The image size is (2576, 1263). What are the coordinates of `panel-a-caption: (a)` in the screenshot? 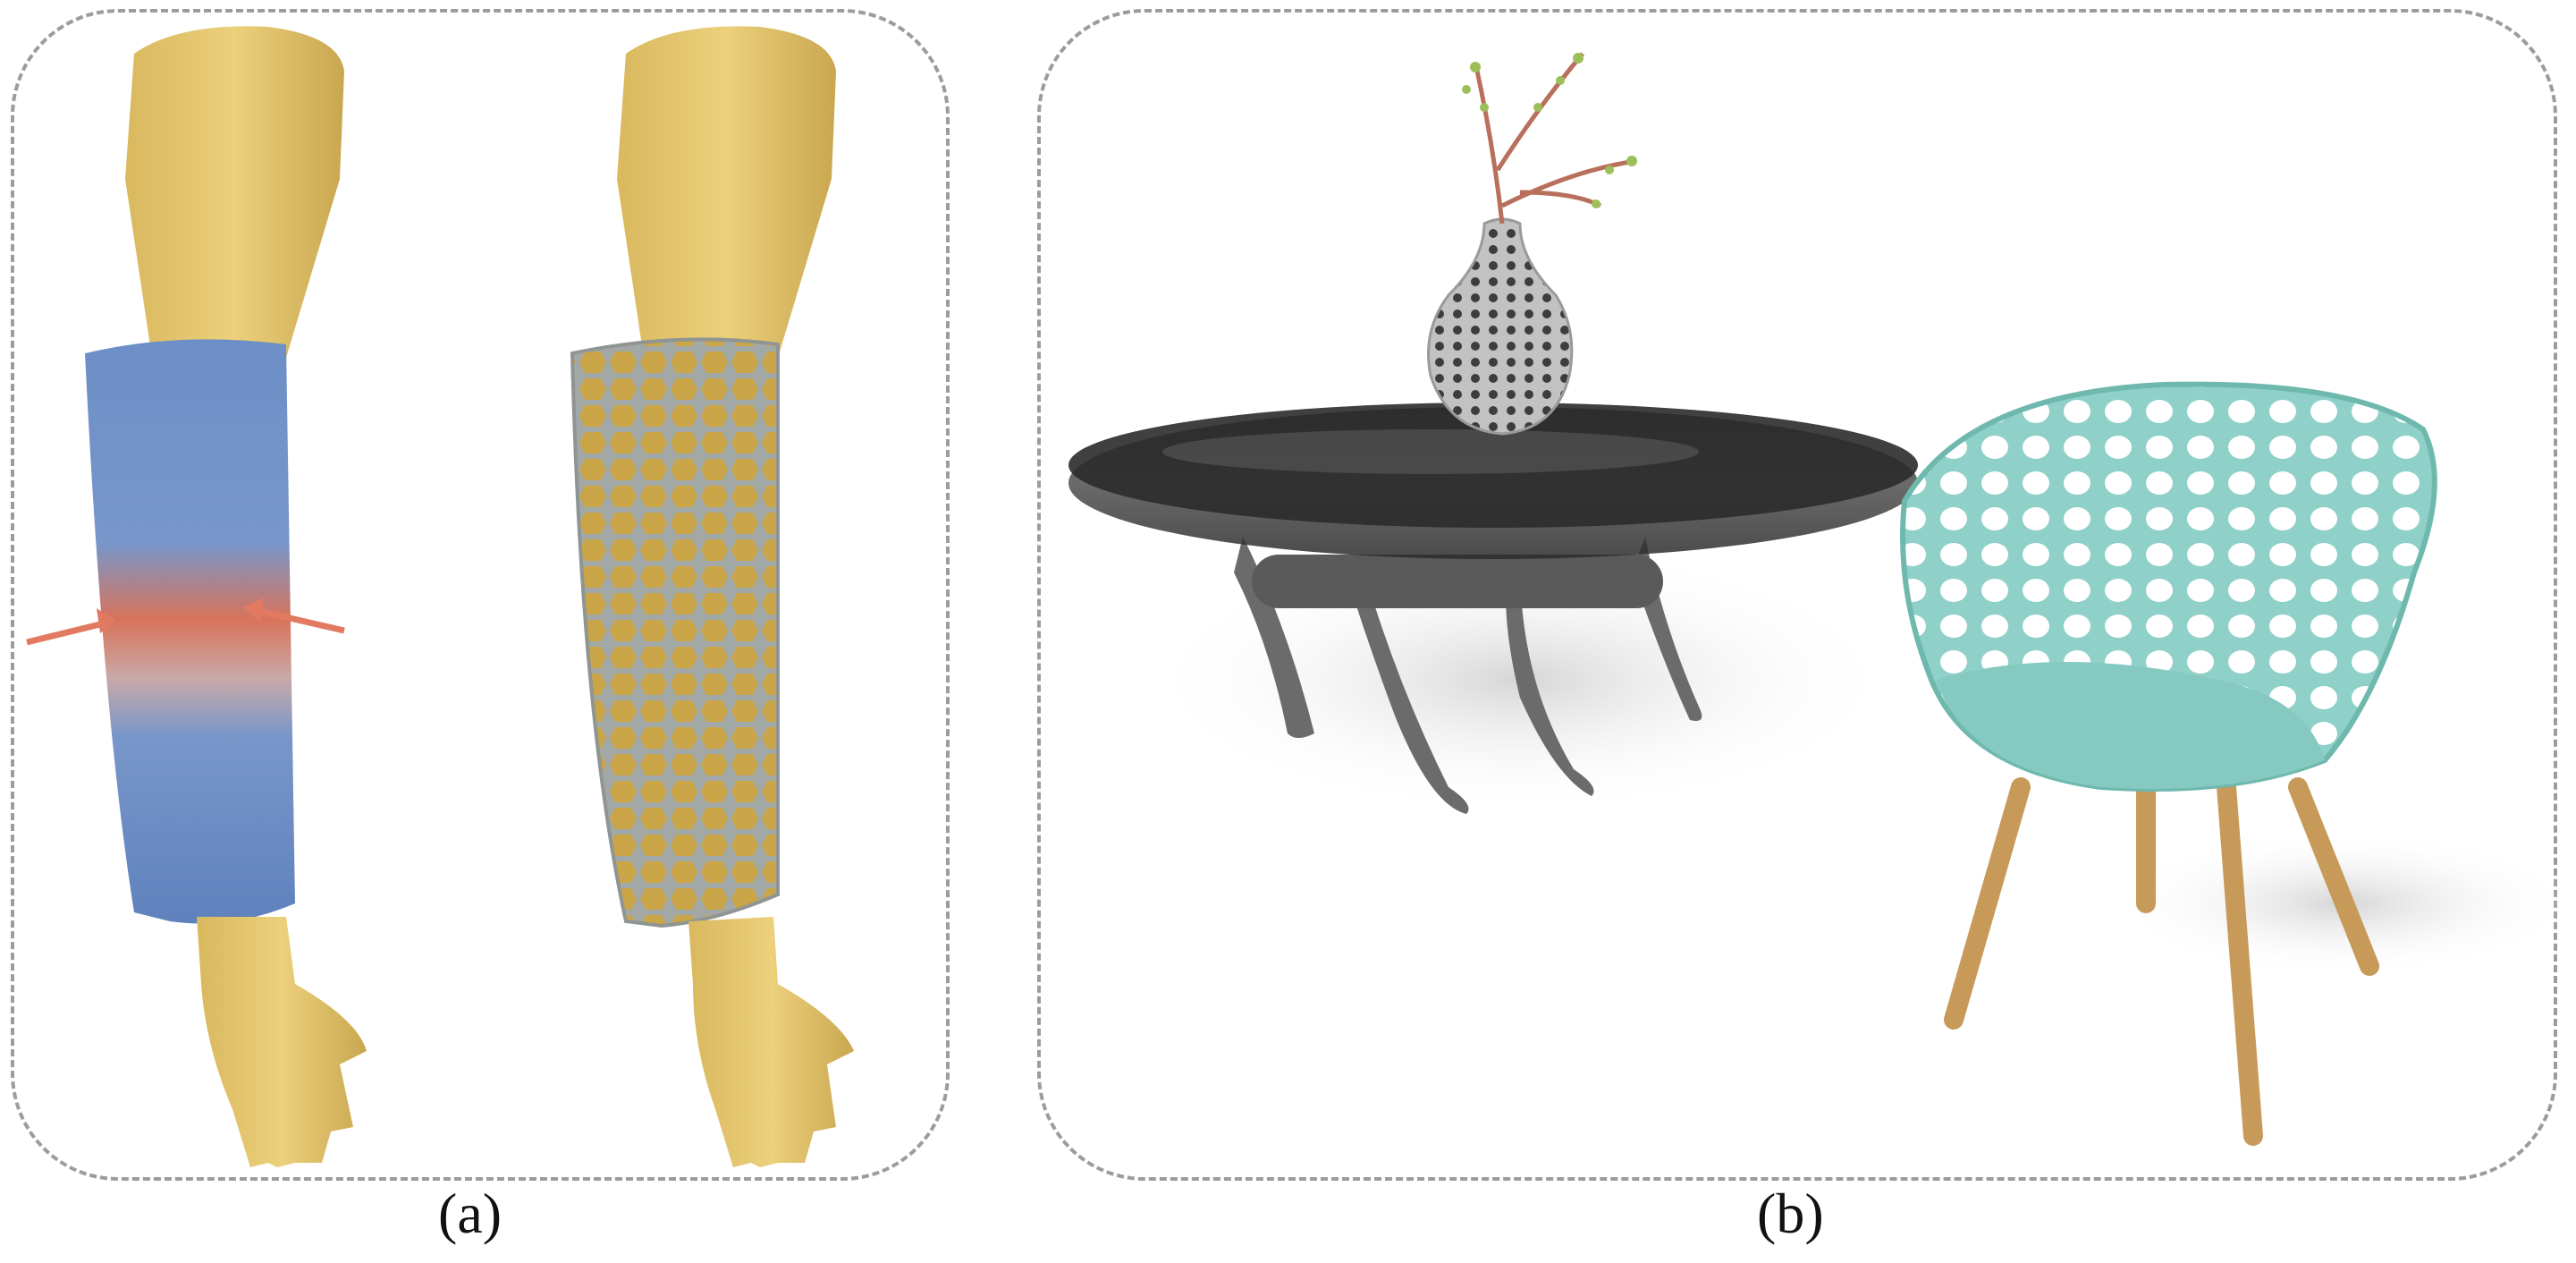 It's located at (470, 1213).